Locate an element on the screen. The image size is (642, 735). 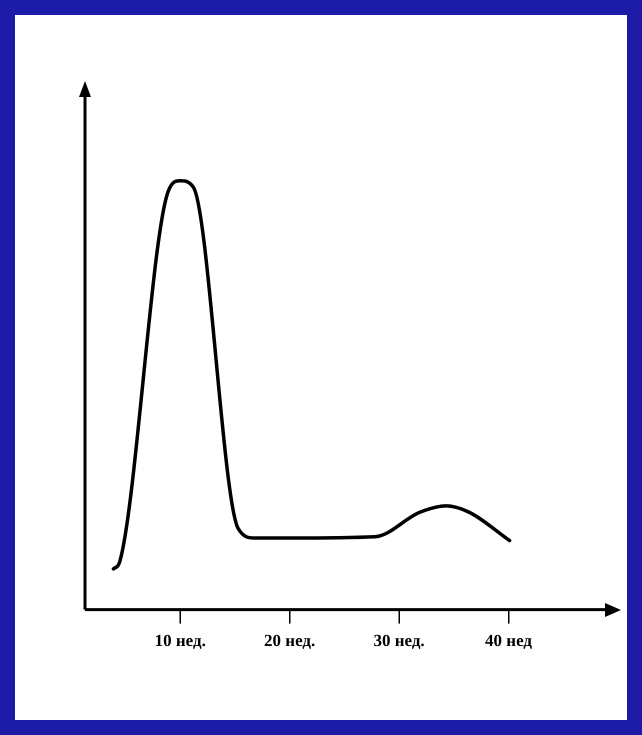
x-tick-label: 20 нед. is located at coordinates (290, 640).